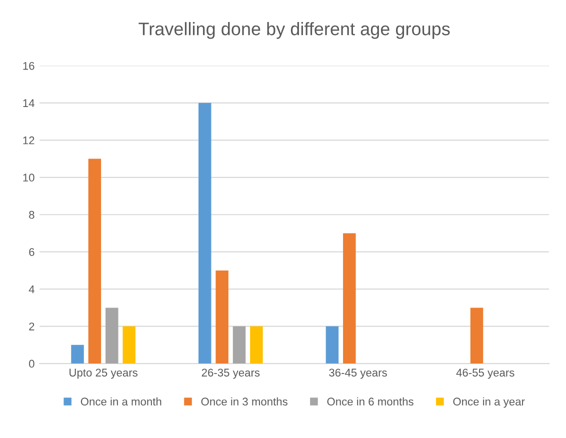 This screenshot has width=566, height=438. Describe the element at coordinates (231, 373) in the screenshot. I see `x-tick-label: 26-35 years` at that location.